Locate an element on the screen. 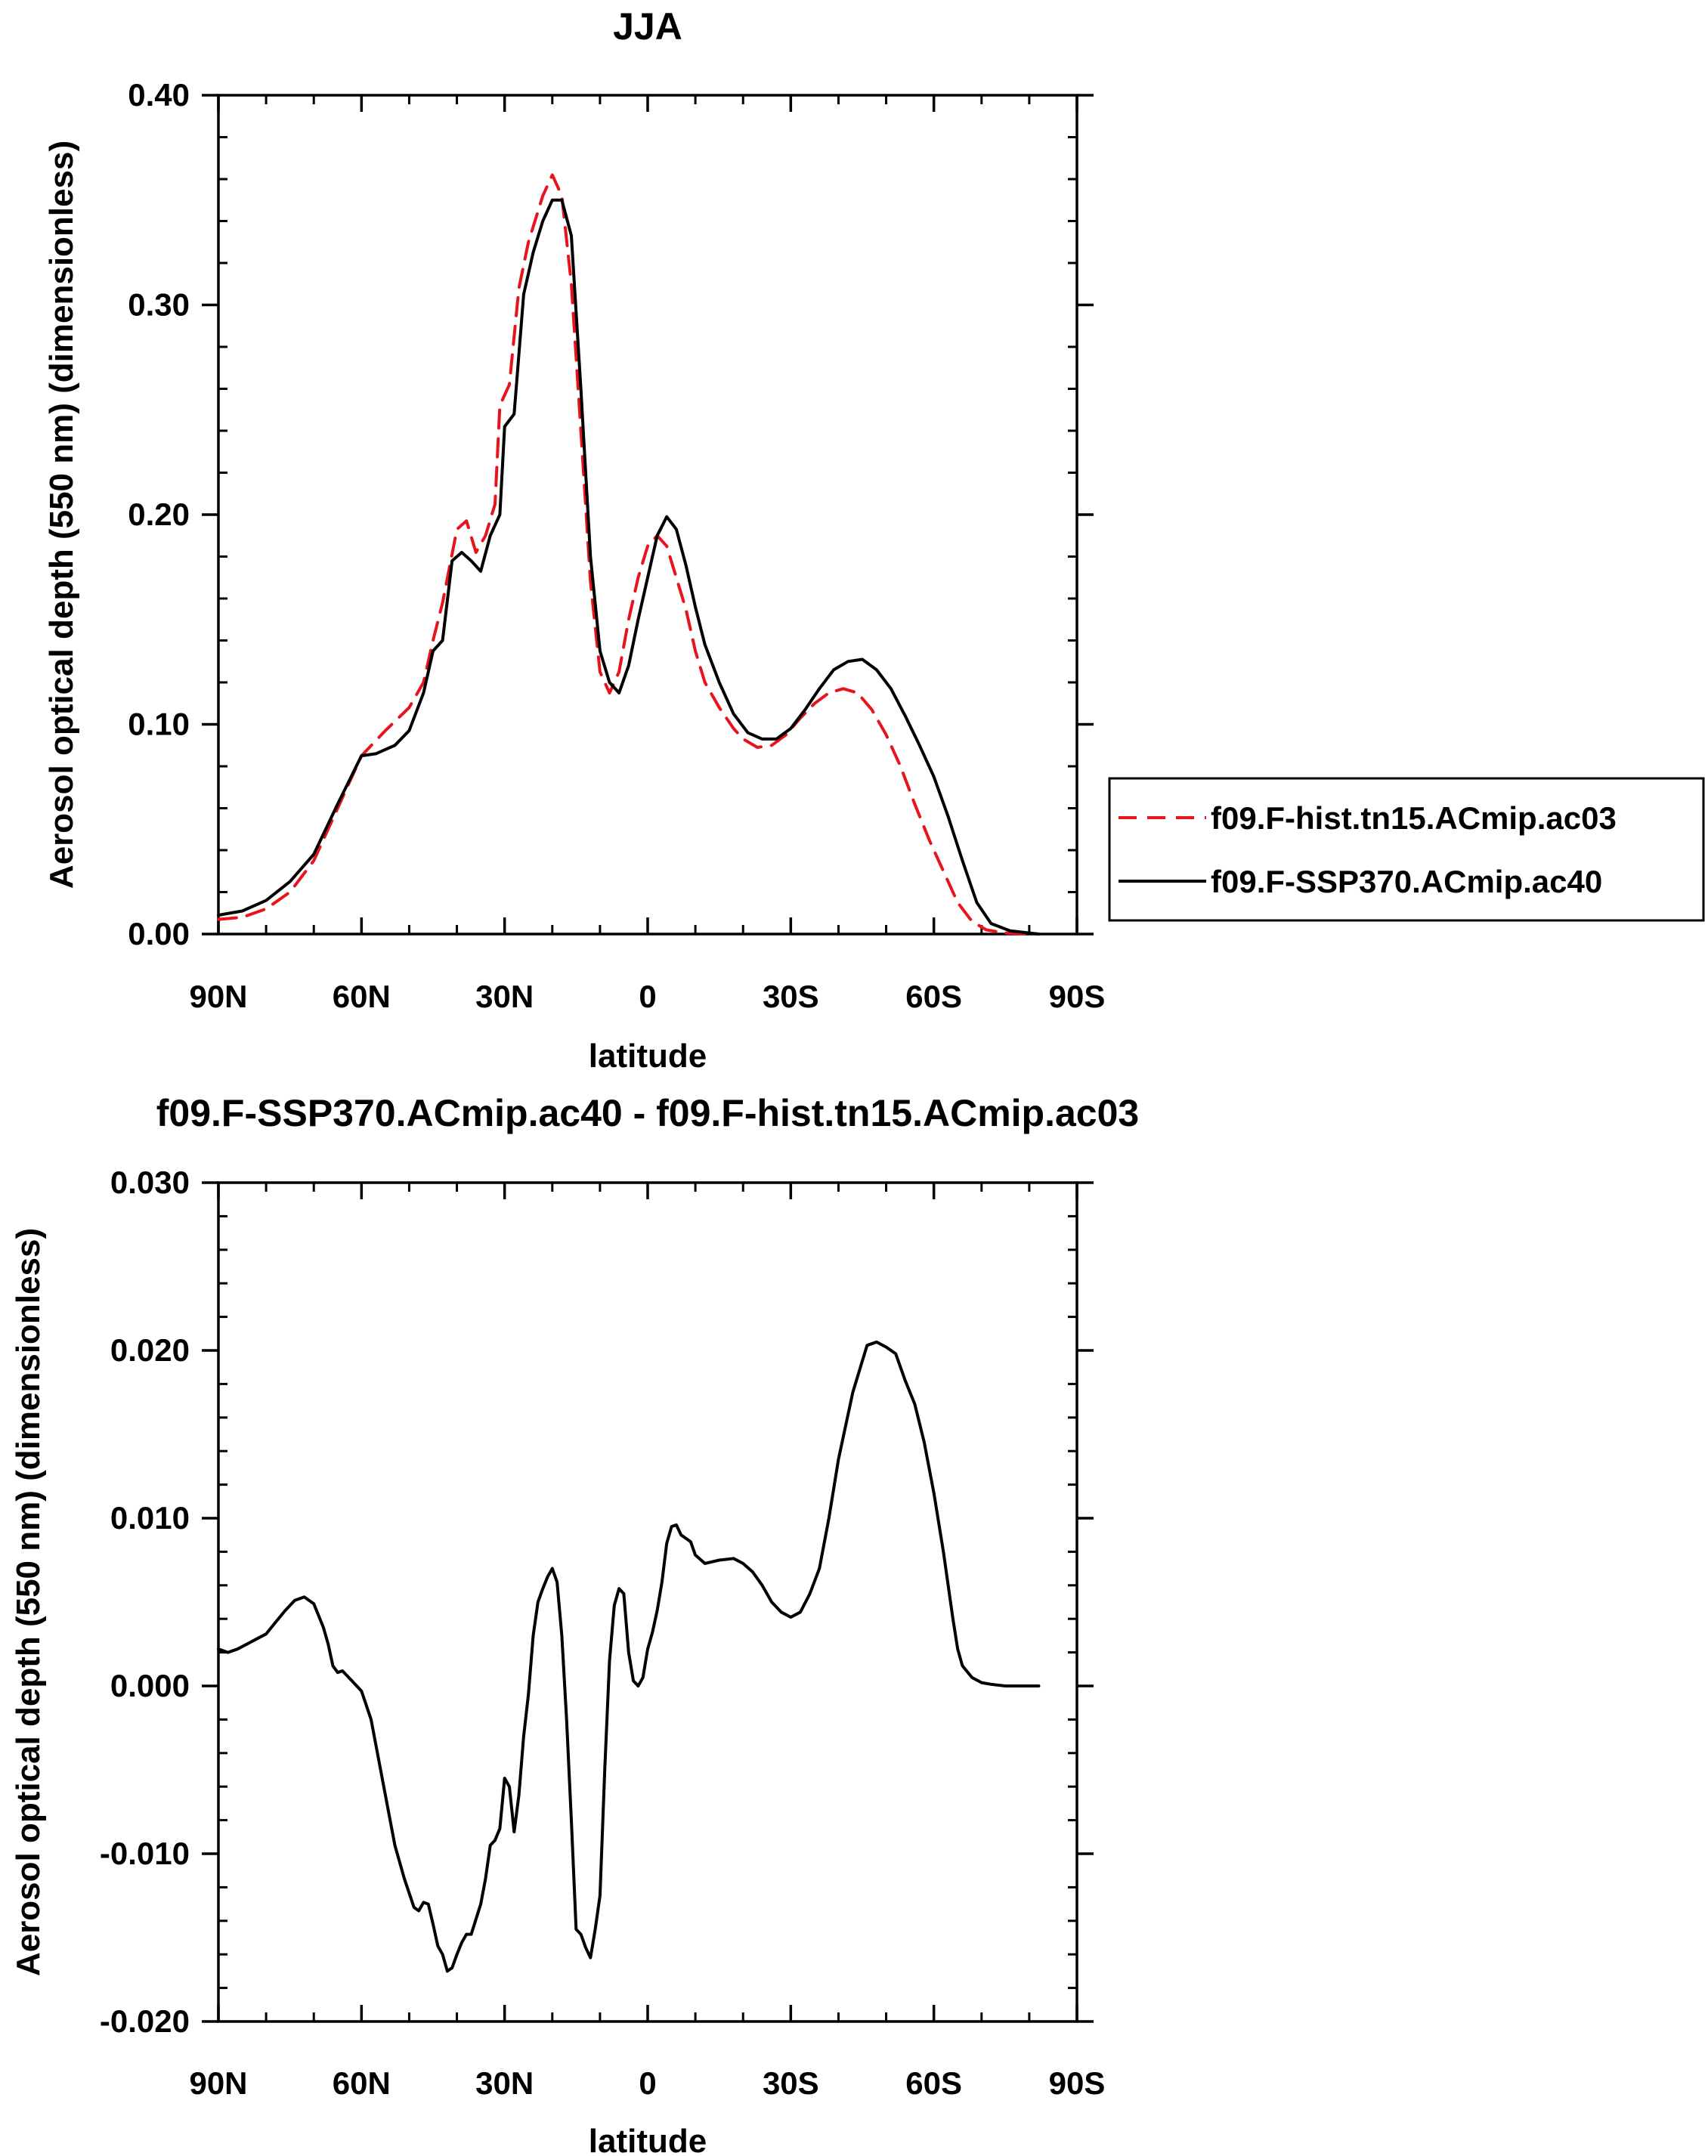 The image size is (1708, 2156). y-tick-label: -0.020 is located at coordinates (145, 2021).